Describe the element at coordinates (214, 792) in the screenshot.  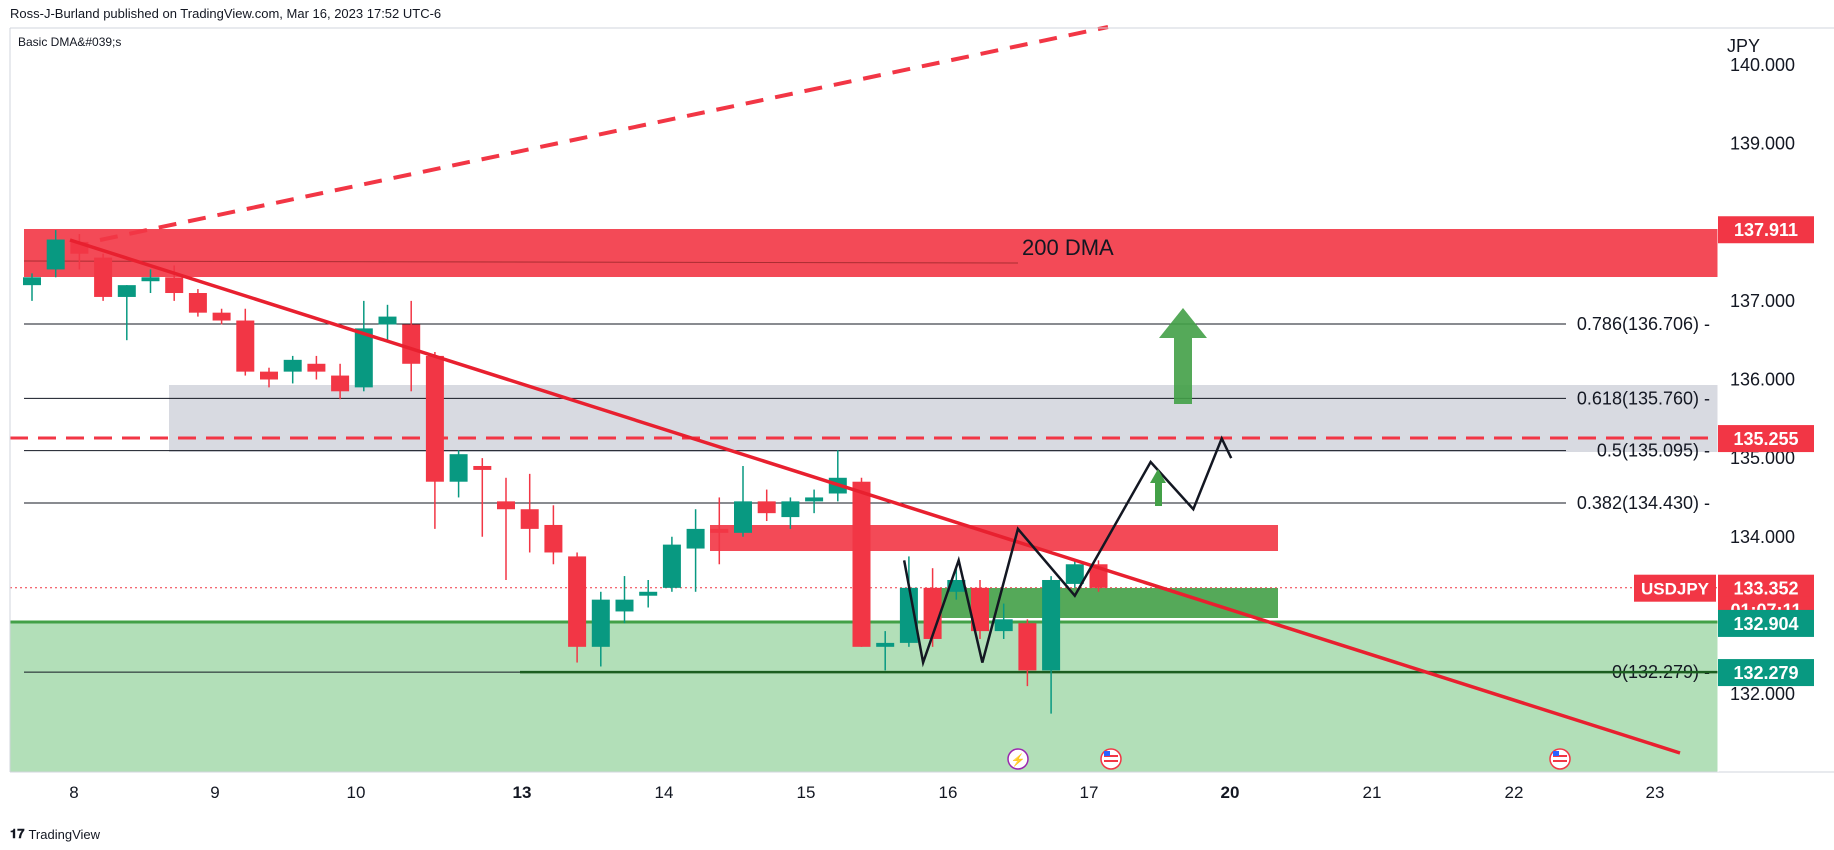
I see `x-tick-label: 9` at that location.